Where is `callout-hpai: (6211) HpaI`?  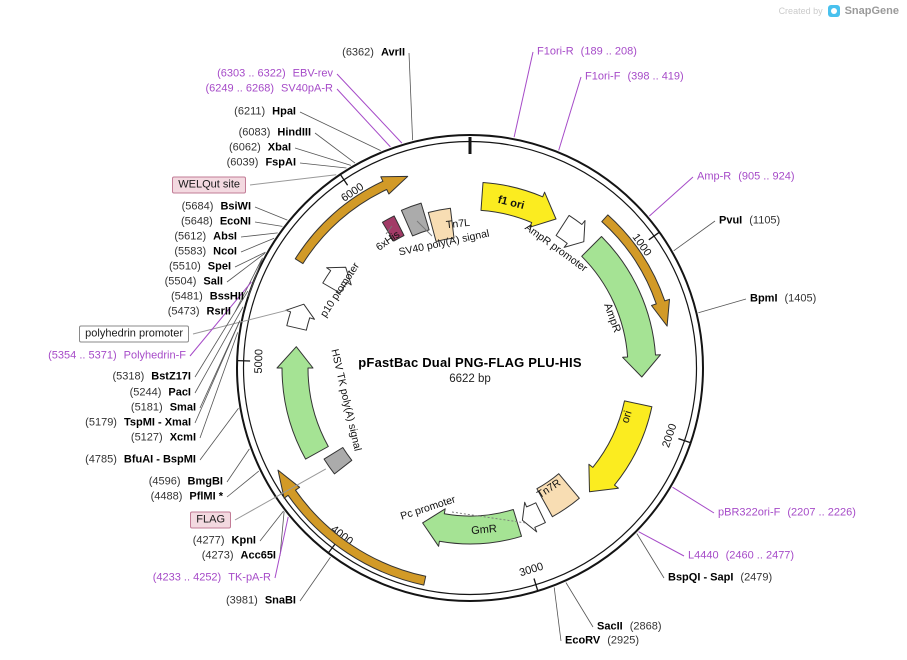
callout-hpai: (6211) HpaI is located at coordinates (265, 112).